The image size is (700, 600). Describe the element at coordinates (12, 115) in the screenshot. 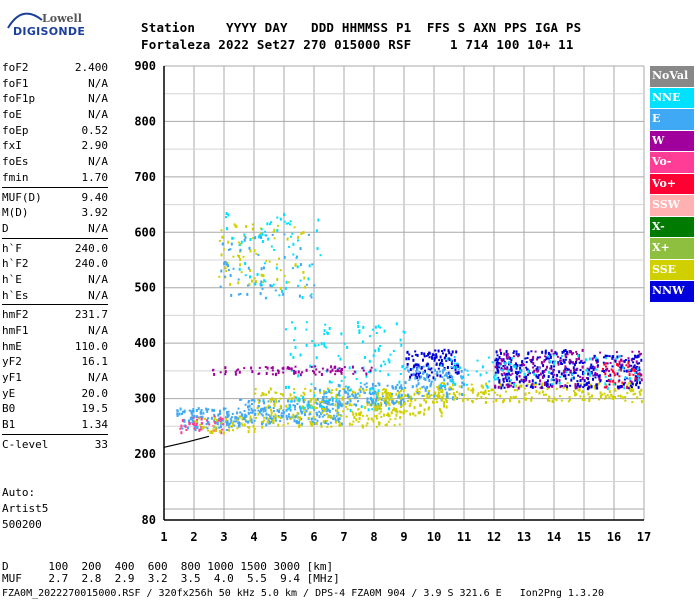

I see `param-name: foE` at that location.